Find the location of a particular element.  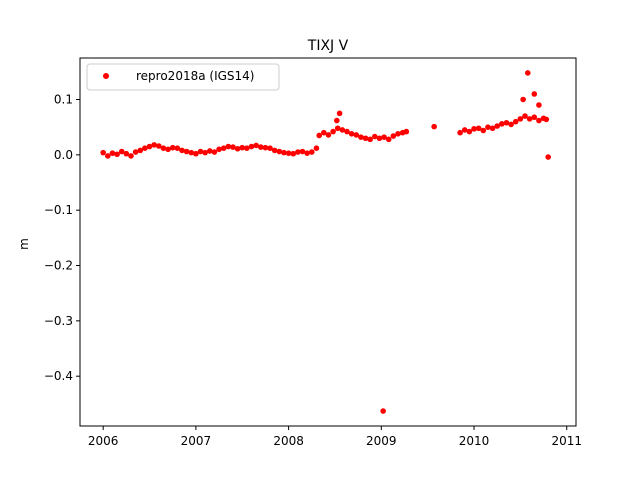

y-tick-label: 0.1 is located at coordinates (63, 100).